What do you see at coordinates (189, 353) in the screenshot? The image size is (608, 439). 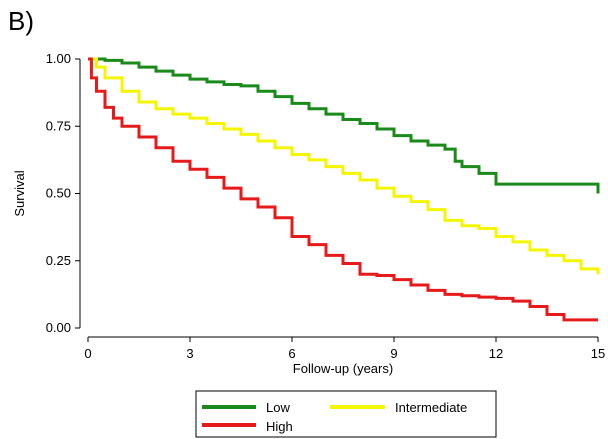 I see `x-tick-label: 3` at bounding box center [189, 353].